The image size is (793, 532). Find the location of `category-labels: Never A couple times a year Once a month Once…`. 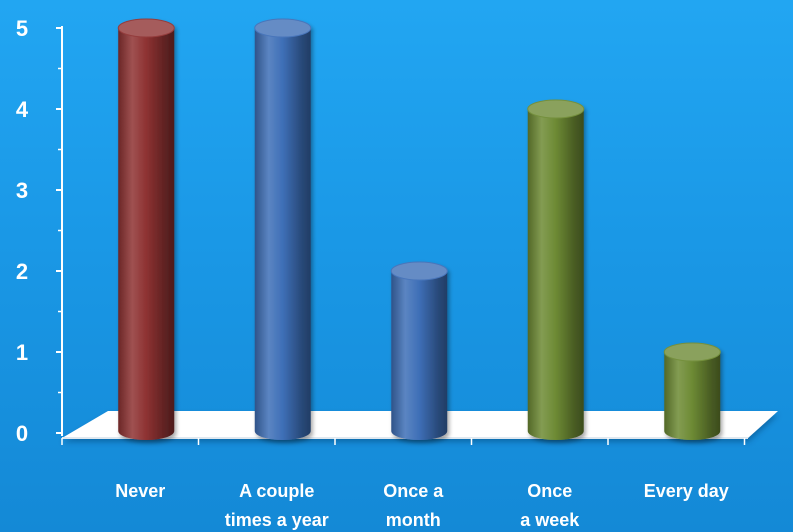

category-labels: Never A couple times a year Once a month Once… is located at coordinates (422, 505).